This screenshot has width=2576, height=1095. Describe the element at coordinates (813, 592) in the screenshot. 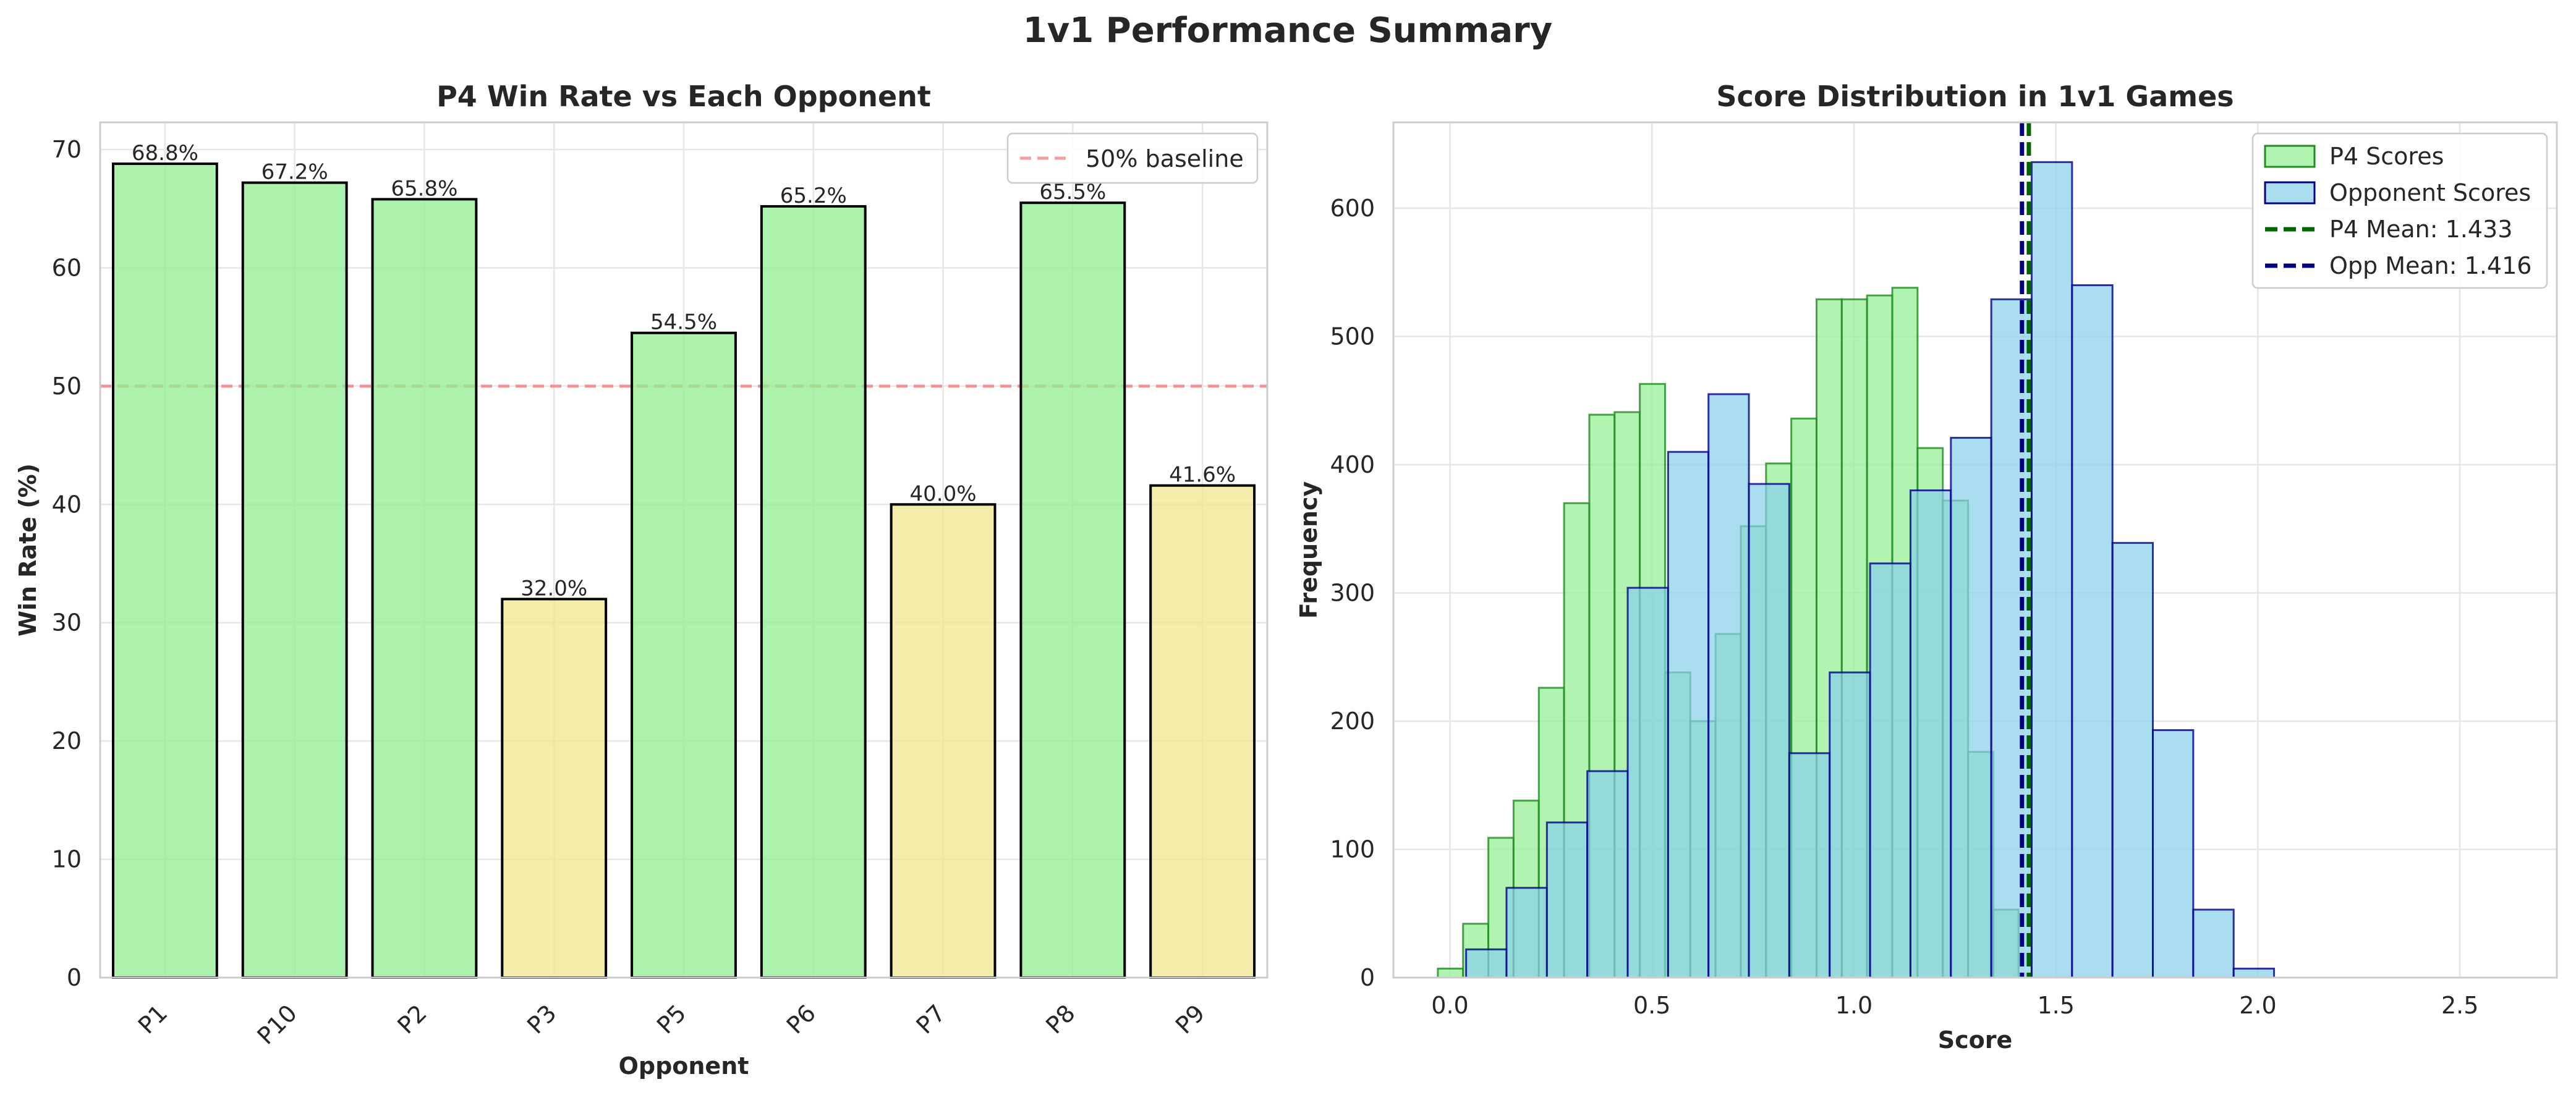

I see `bar-p6` at that location.